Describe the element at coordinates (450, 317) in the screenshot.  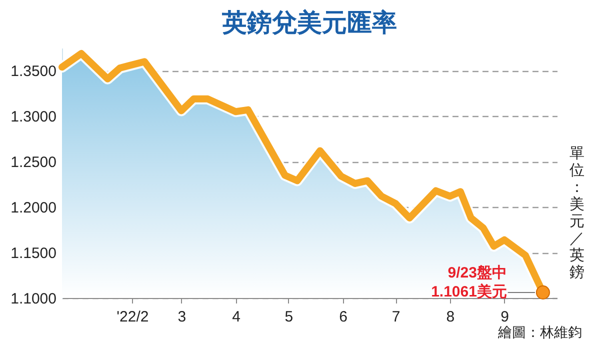
I see `x-tick-label: 8` at that location.